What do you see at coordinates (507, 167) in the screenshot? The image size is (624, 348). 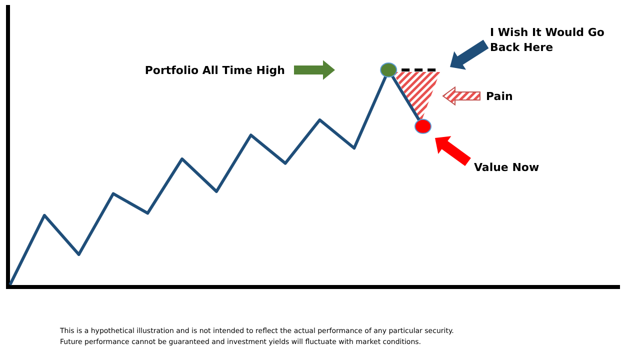 I see `text: Value Now` at bounding box center [507, 167].